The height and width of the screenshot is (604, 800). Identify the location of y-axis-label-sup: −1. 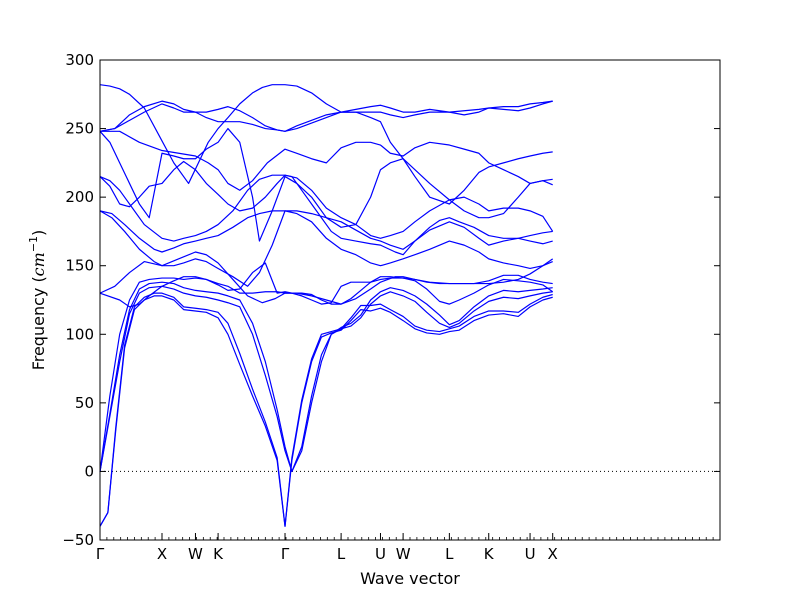
(33, 244).